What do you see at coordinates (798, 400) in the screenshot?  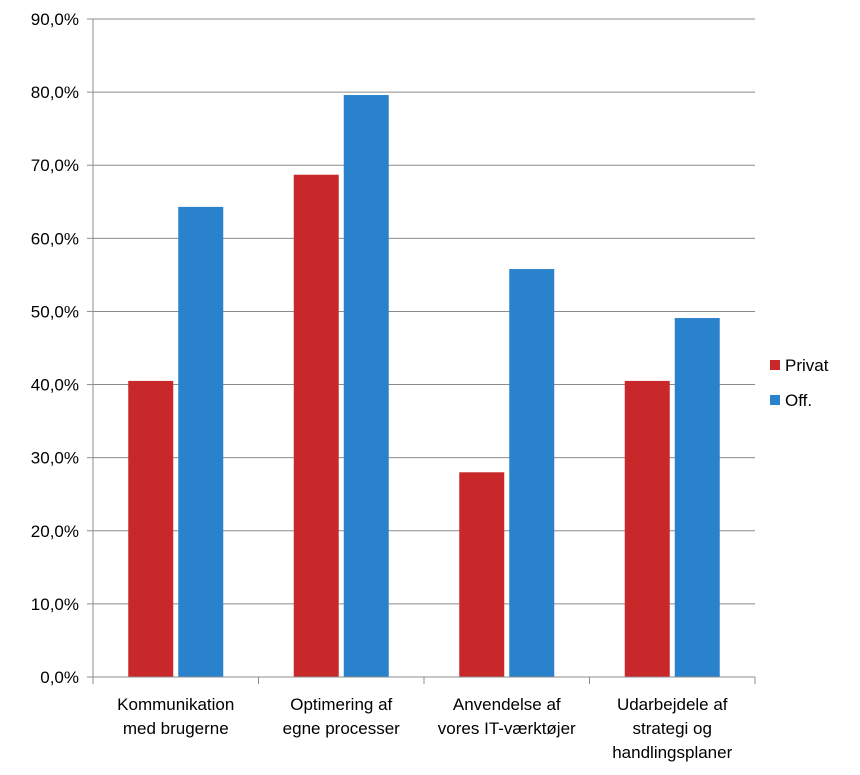 I see `legend-label: Off.` at bounding box center [798, 400].